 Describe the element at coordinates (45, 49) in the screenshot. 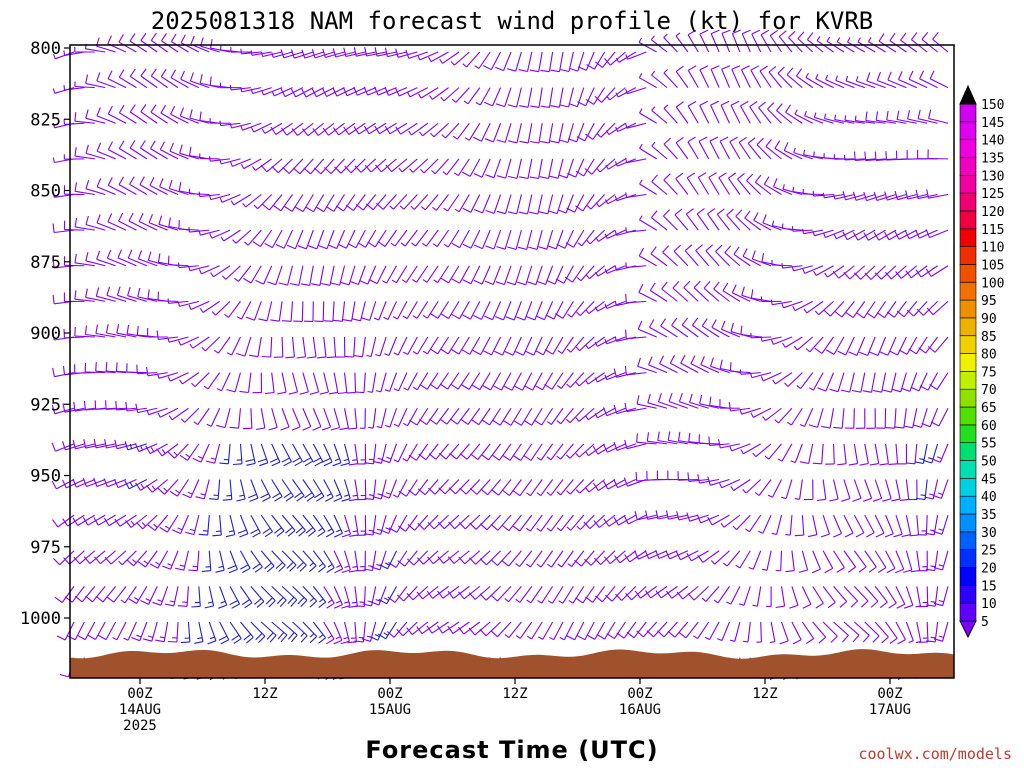

I see `y-tick-label: 800` at that location.